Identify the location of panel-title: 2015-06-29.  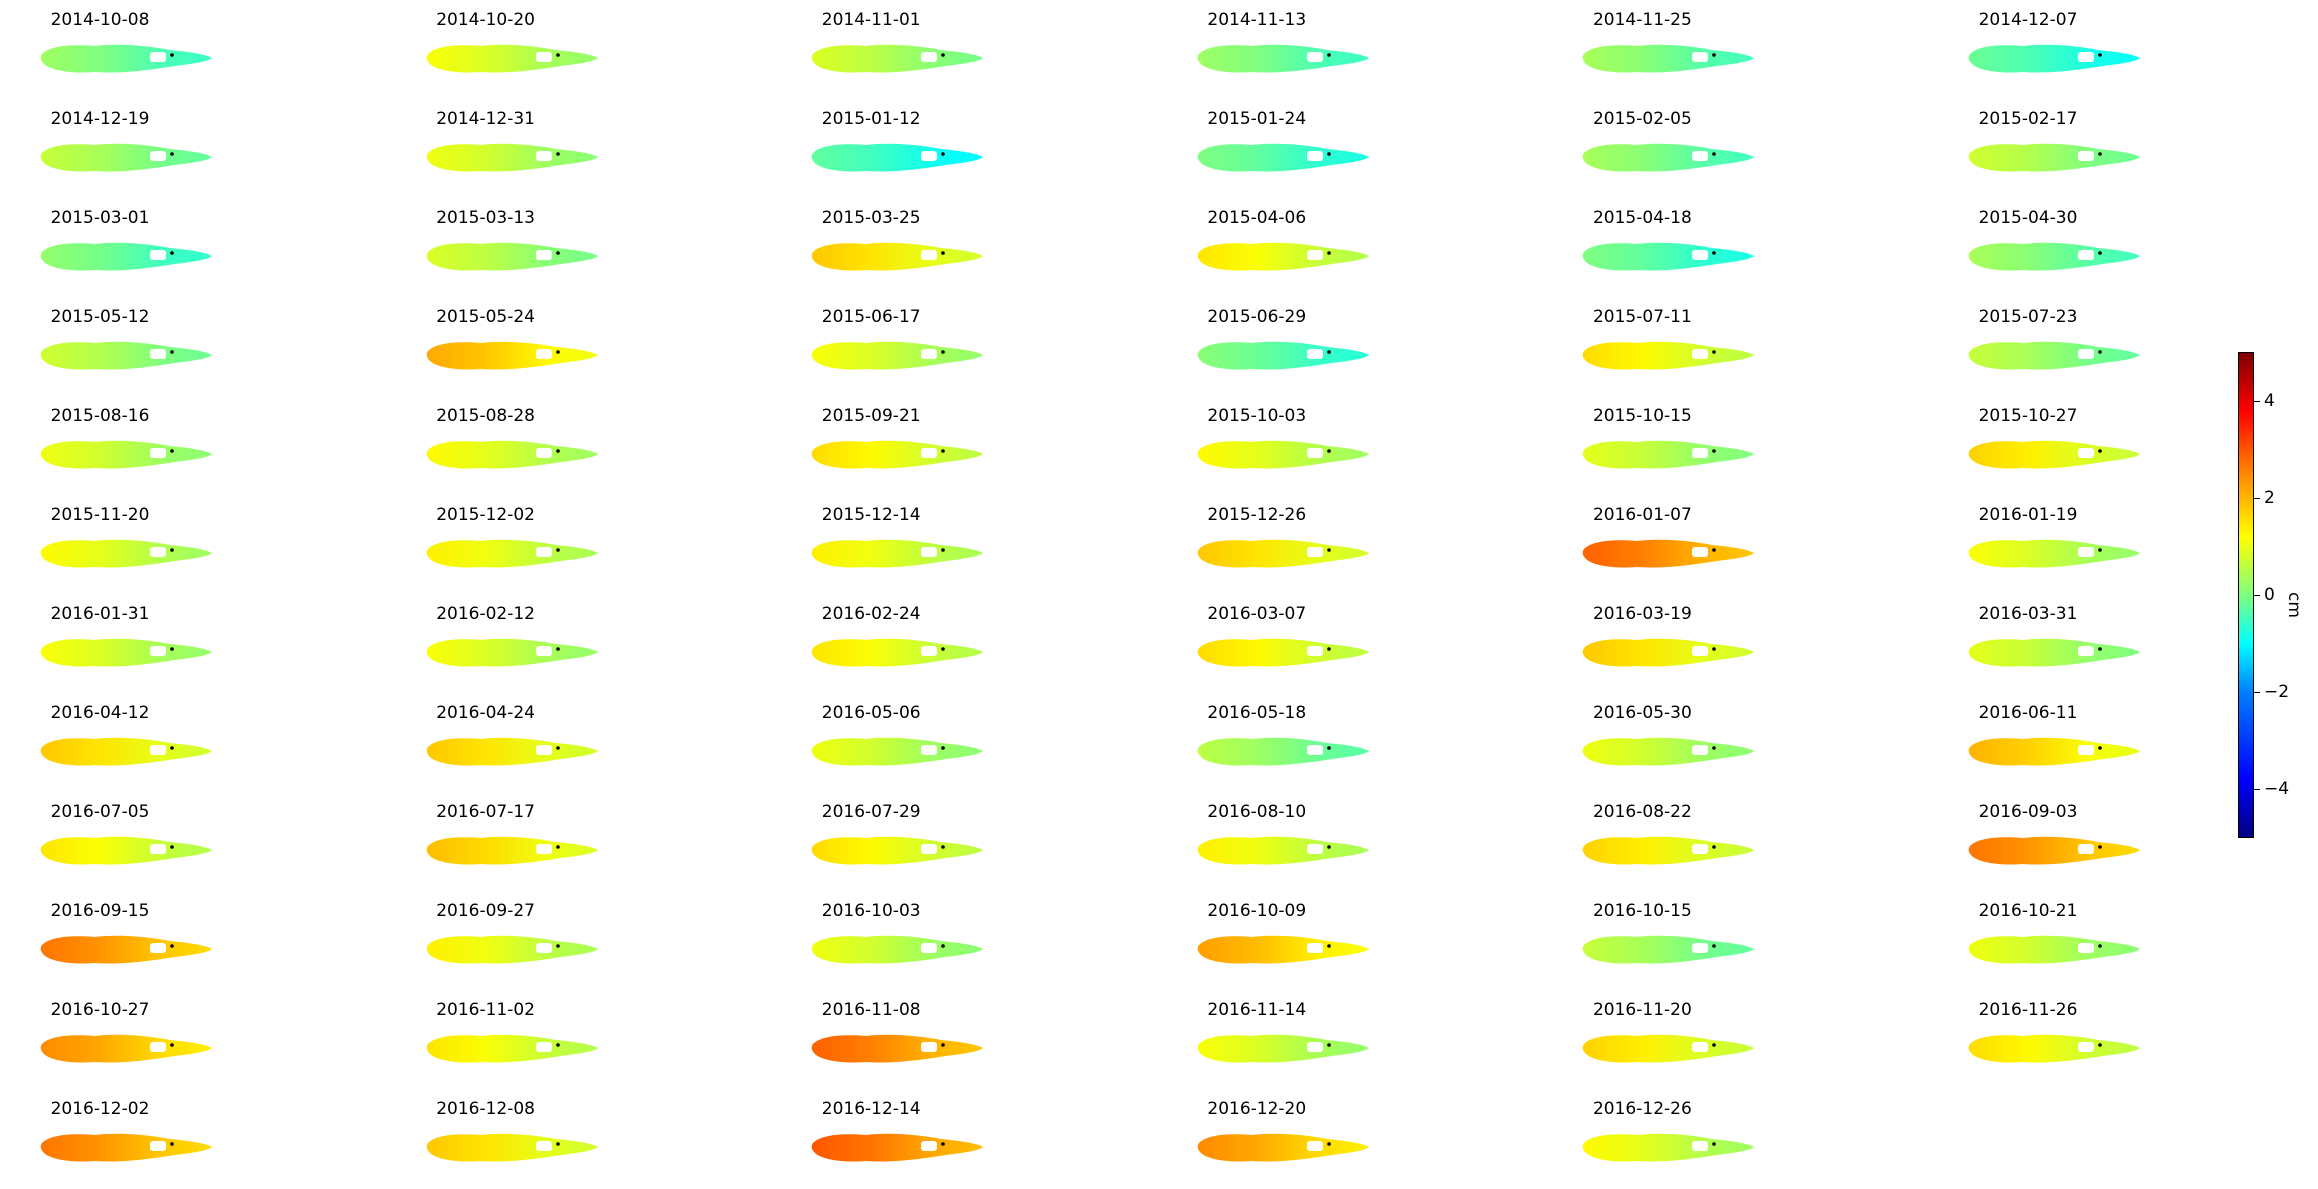
(1257, 317).